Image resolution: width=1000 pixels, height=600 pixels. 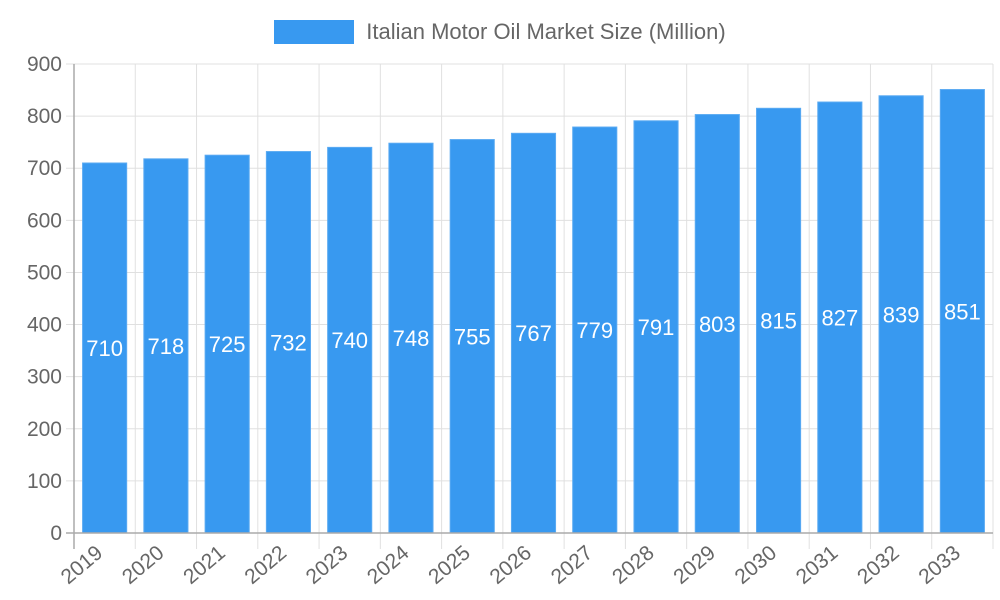 I want to click on bar-value-label: 718, so click(x=166, y=346).